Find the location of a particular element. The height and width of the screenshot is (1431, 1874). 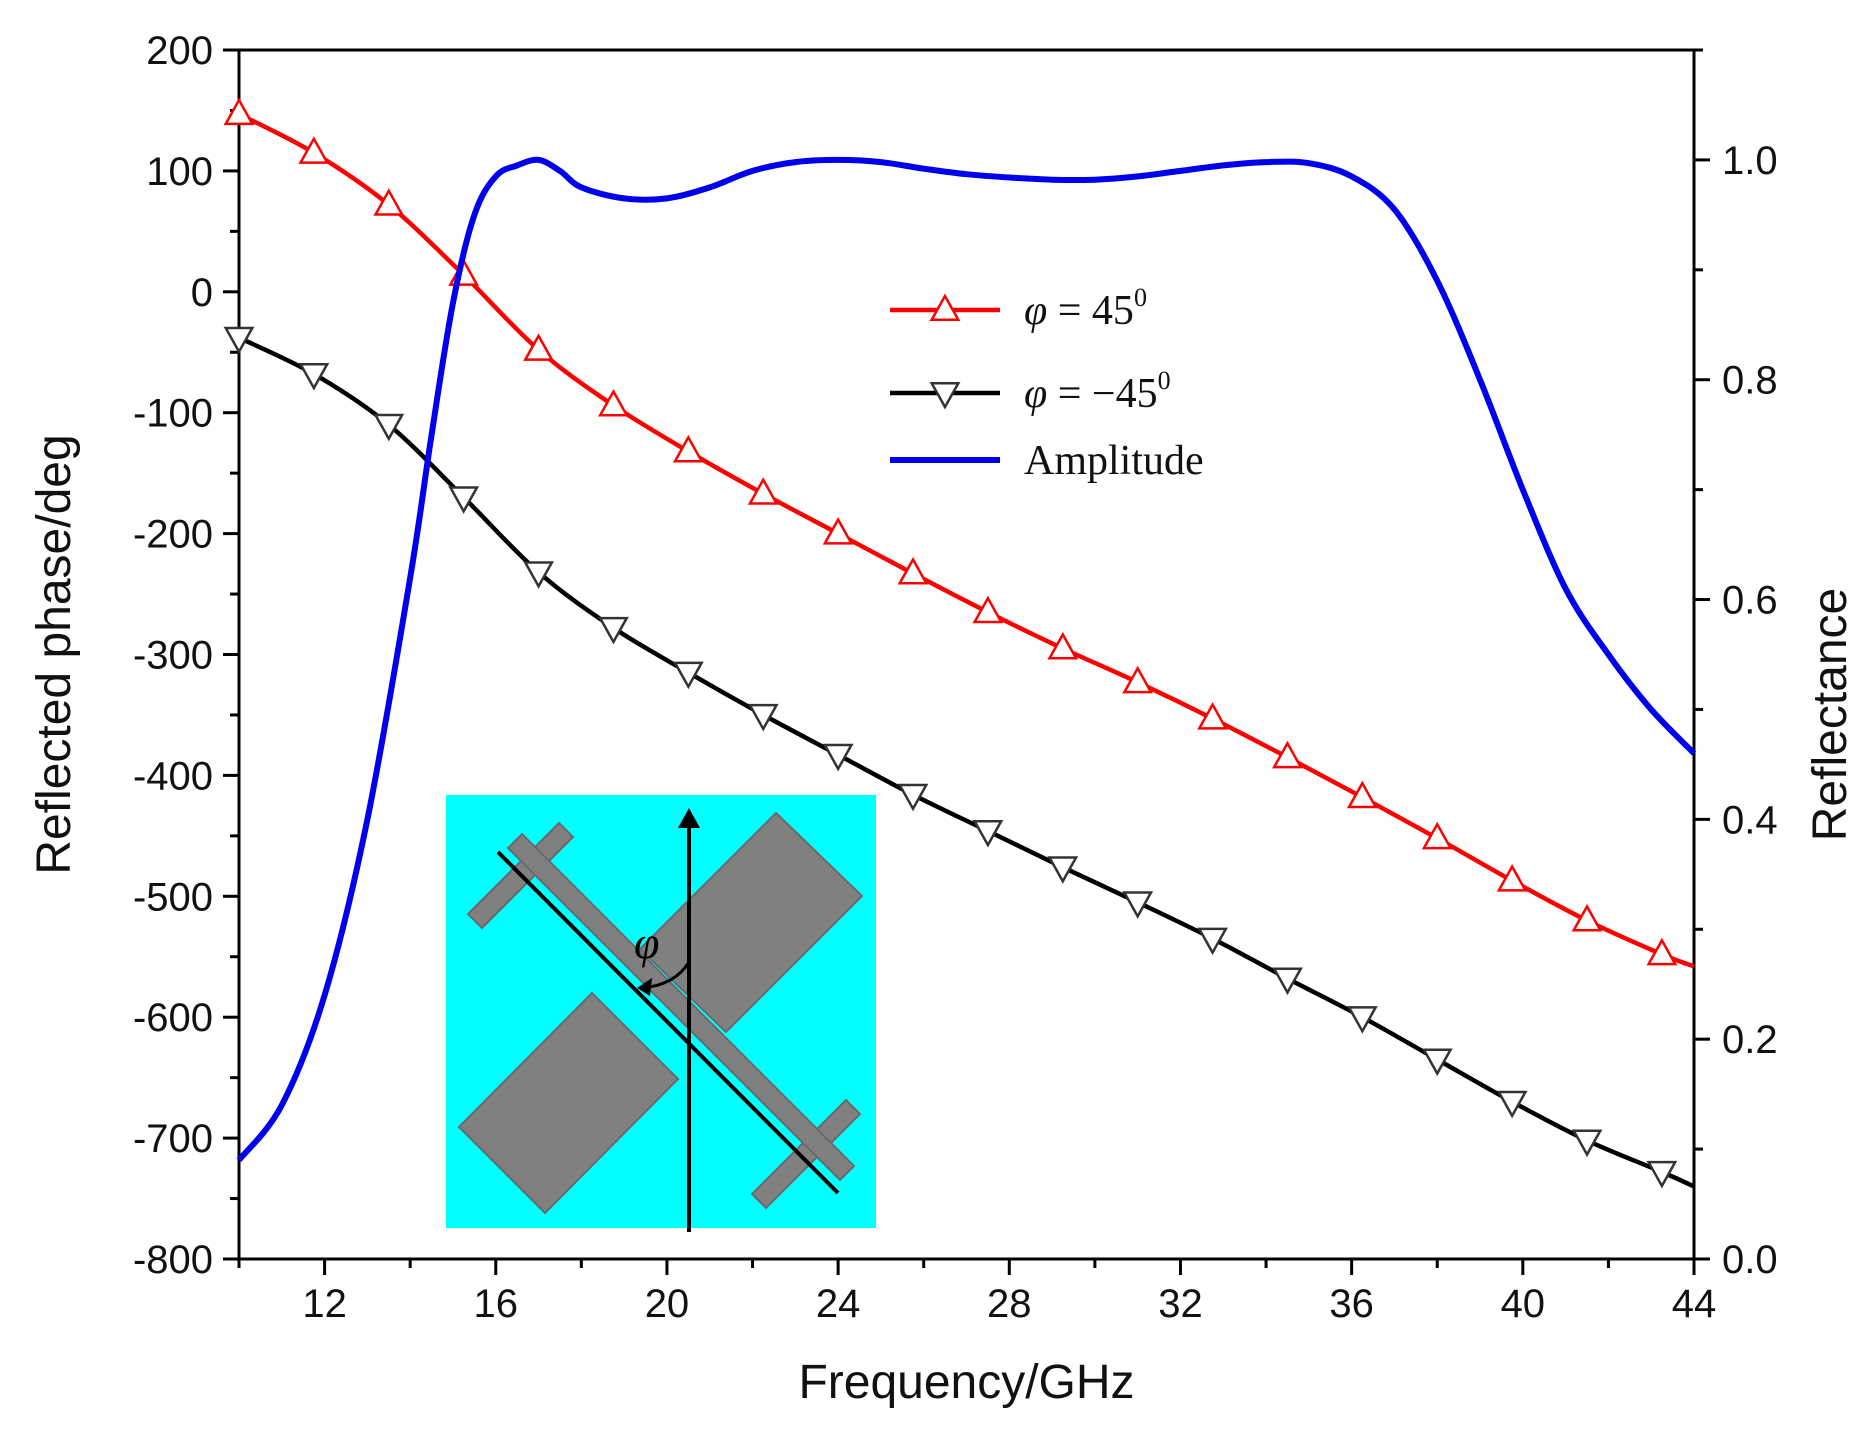

x-tick-label: 24 is located at coordinates (838, 1304).